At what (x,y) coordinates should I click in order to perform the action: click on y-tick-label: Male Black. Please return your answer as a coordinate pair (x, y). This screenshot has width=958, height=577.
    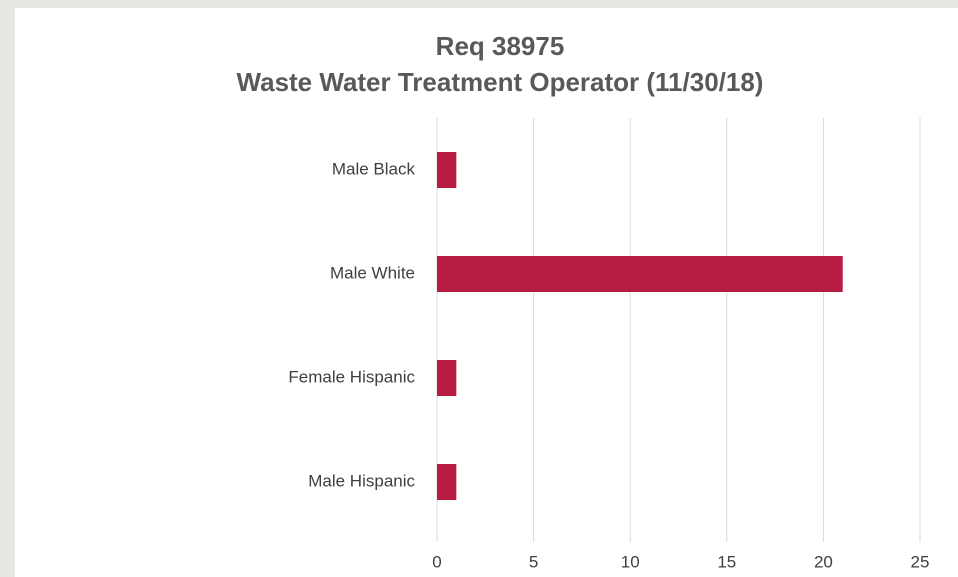
    Looking at the image, I should click on (374, 168).